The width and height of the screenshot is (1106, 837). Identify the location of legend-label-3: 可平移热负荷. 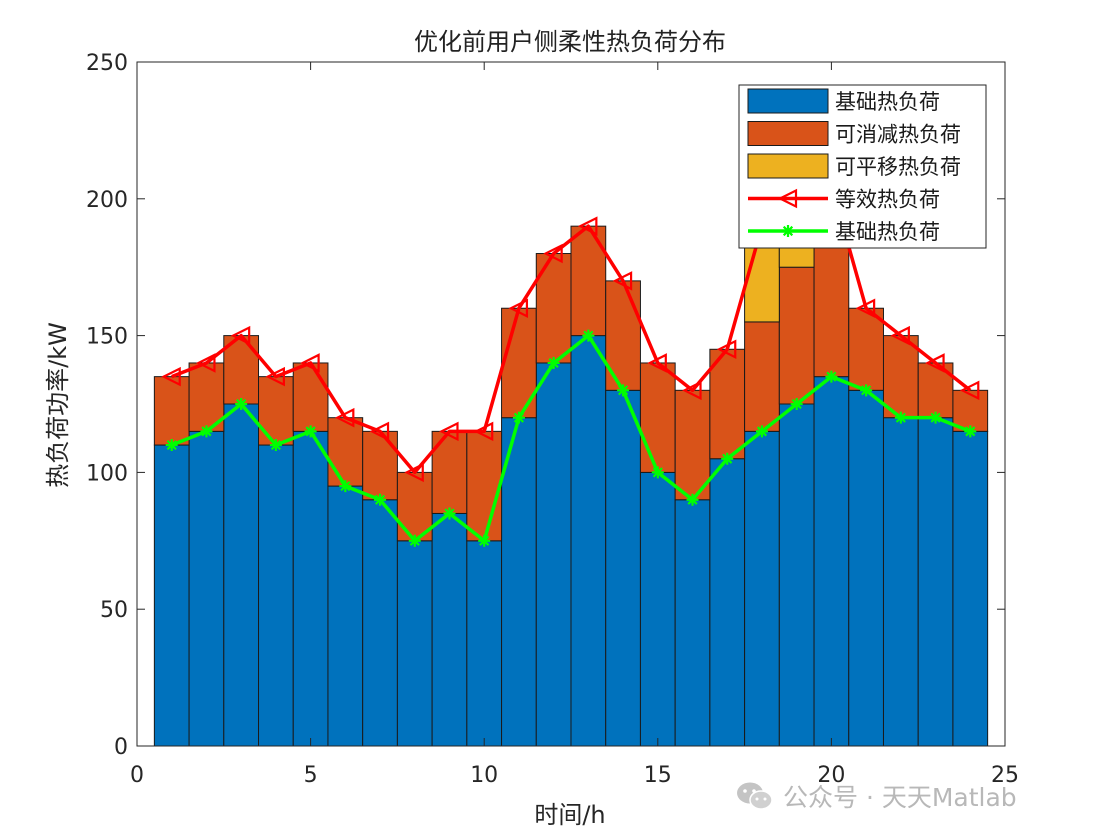
(898, 167).